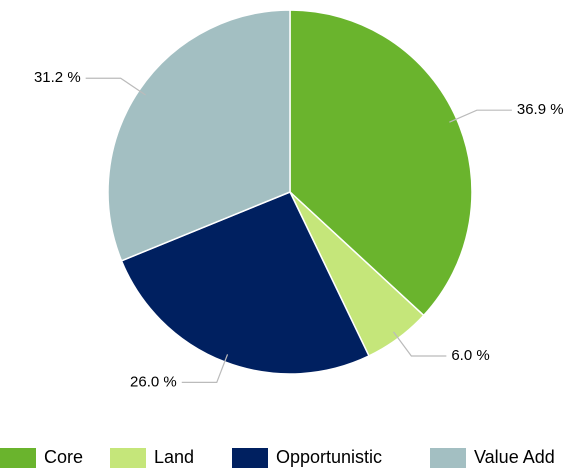 This screenshot has height=468, width=588. Describe the element at coordinates (540, 109) in the screenshot. I see `data-label: 36.9 %` at that location.